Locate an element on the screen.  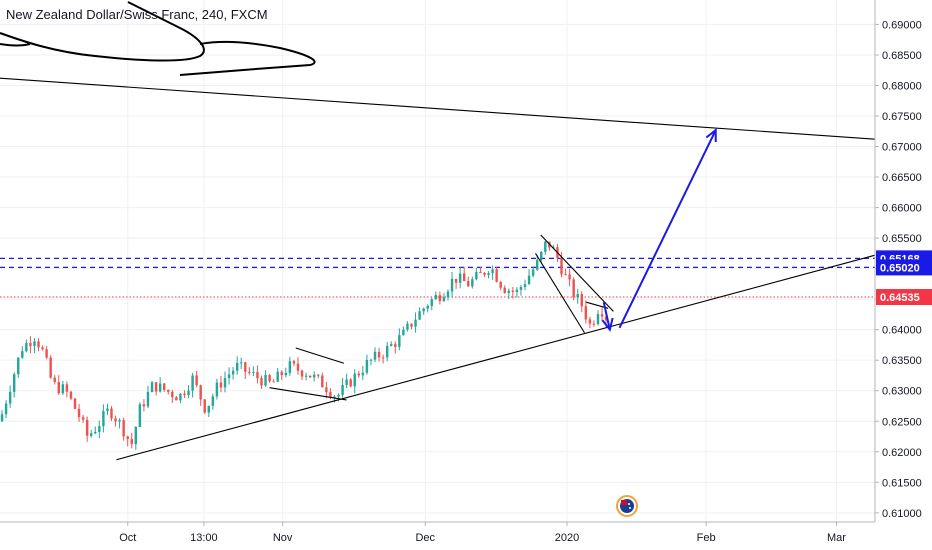
price-tick-label: 0.62500 is located at coordinates (902, 422).